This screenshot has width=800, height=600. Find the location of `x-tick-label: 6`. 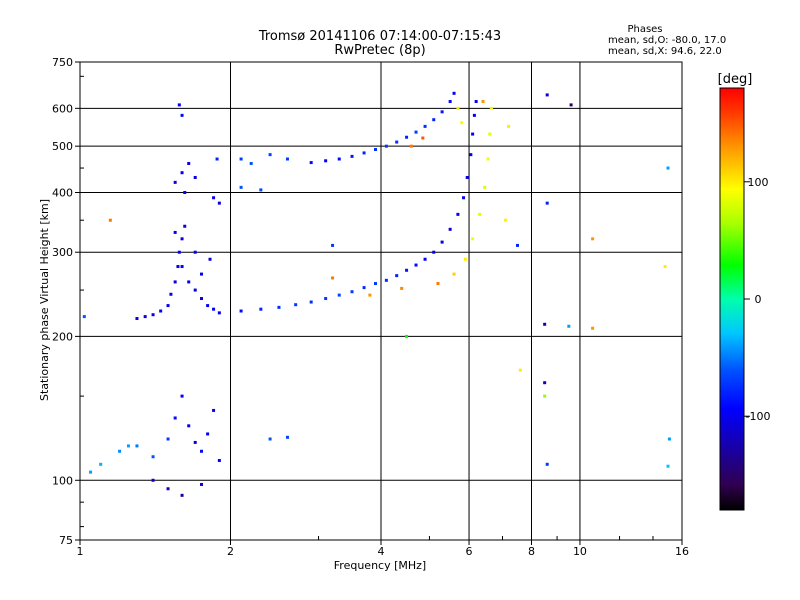

x-tick-label: 6 is located at coordinates (469, 551).